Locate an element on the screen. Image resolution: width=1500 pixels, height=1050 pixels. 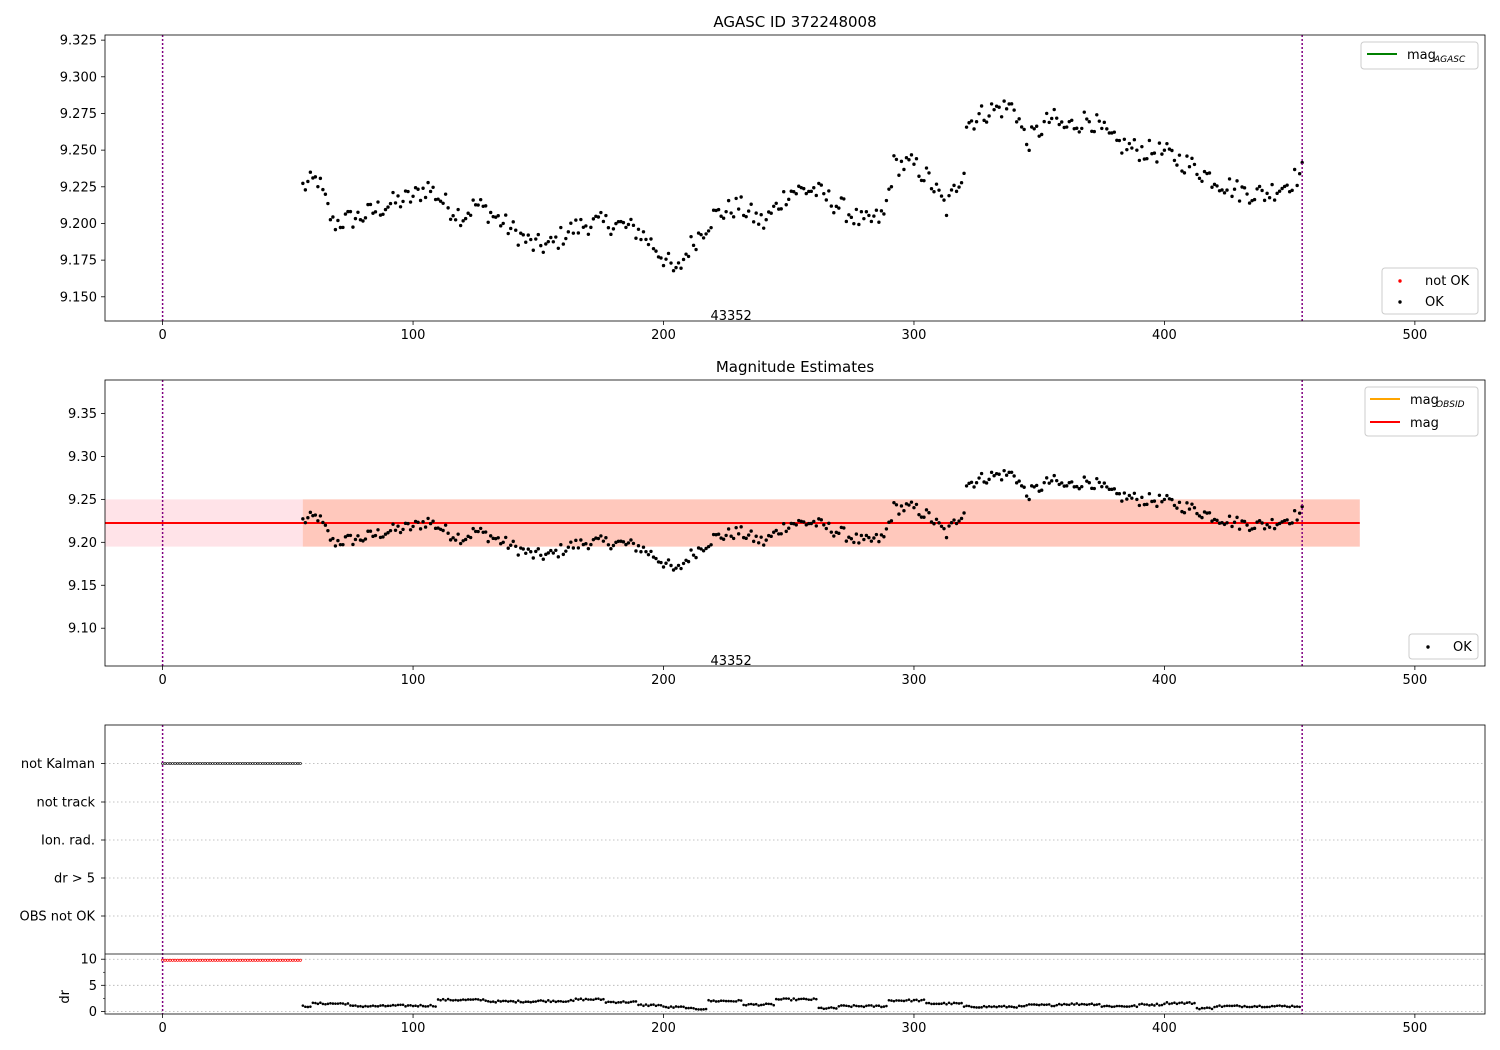
p2-ytick-label: 9.15 is located at coordinates (82, 586).